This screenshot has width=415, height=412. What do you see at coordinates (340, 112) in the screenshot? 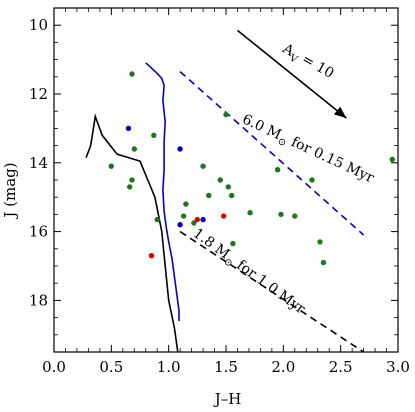
I see `arrow-head-icon` at bounding box center [340, 112].